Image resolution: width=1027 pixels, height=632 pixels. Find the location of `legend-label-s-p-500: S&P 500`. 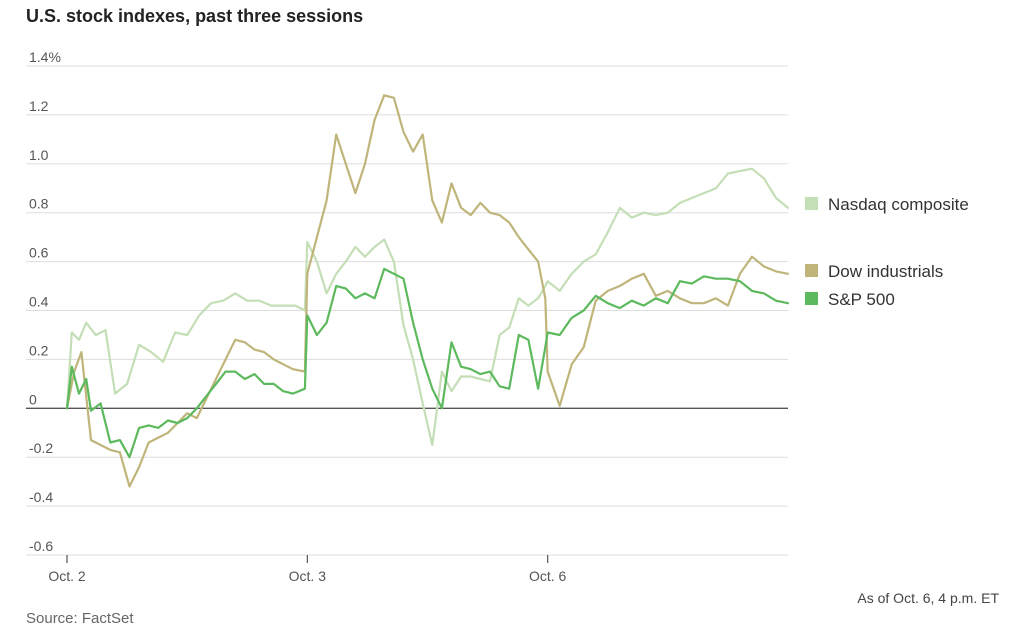

legend-label-s-p-500: S&P 500 is located at coordinates (861, 299).